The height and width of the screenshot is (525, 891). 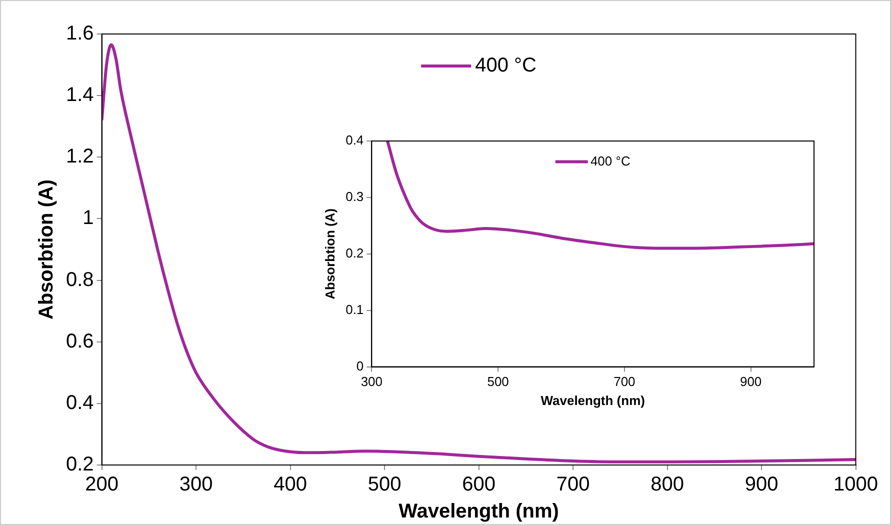 I want to click on y-tick-label: 0.1, so click(x=355, y=309).